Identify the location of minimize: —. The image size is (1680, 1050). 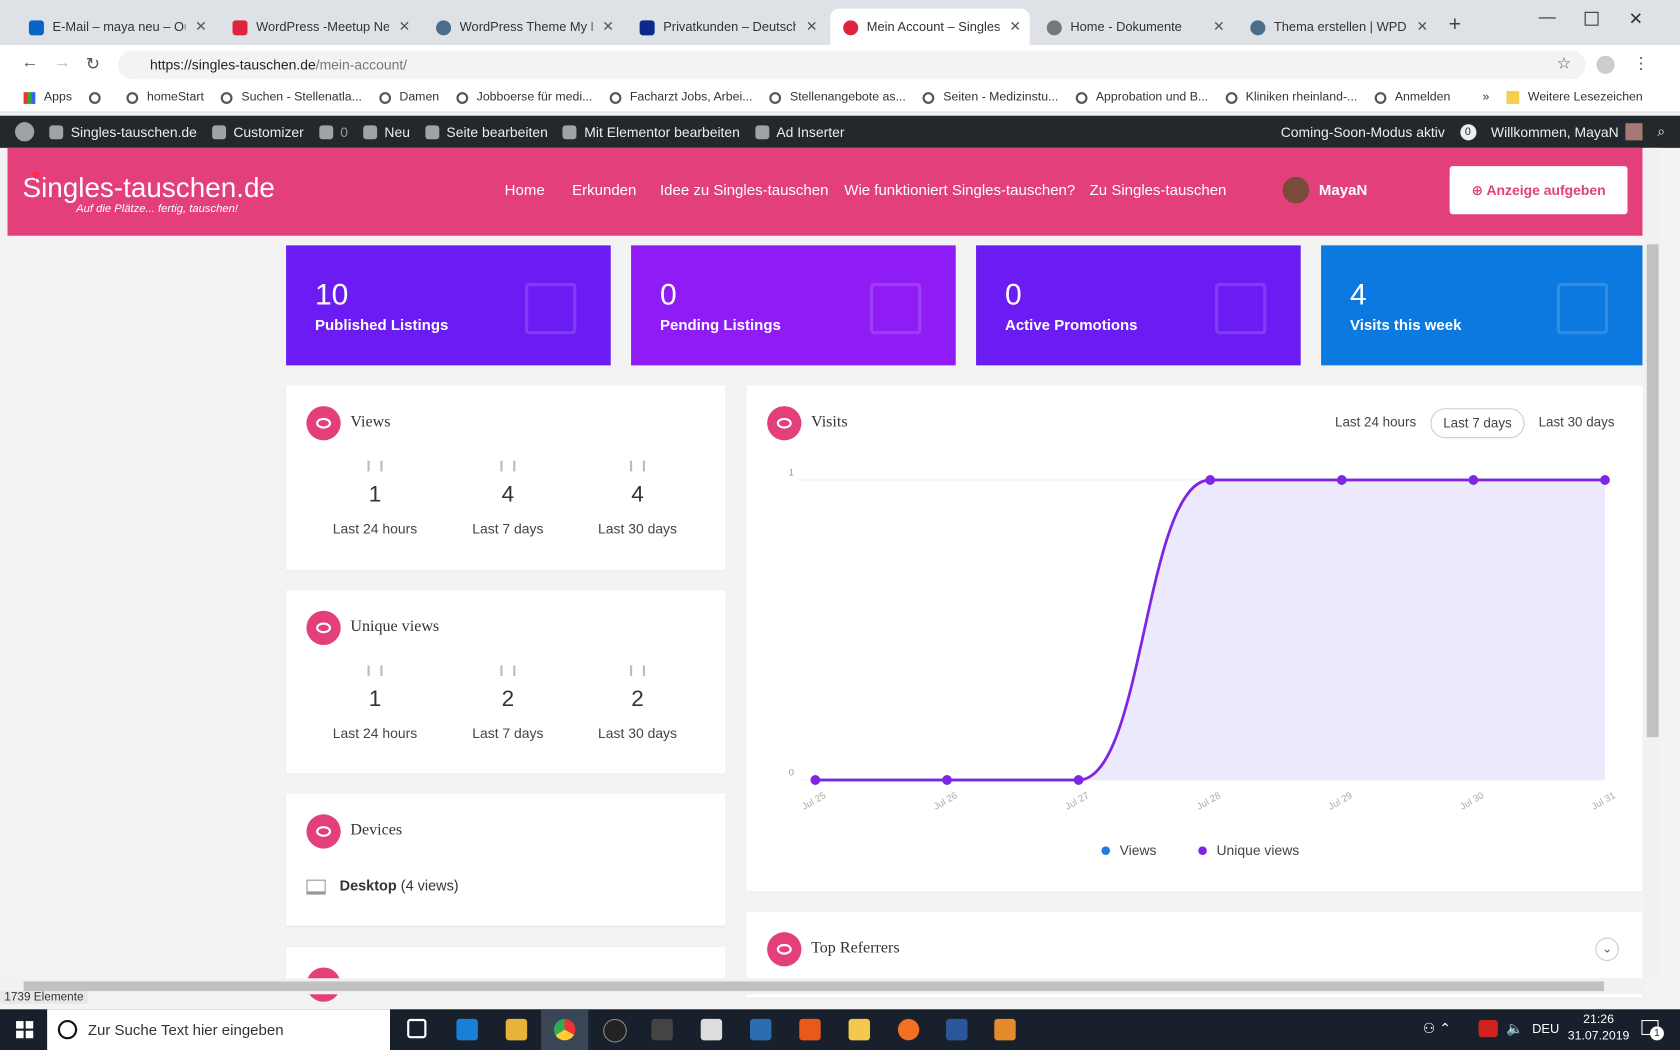
(1547, 17).